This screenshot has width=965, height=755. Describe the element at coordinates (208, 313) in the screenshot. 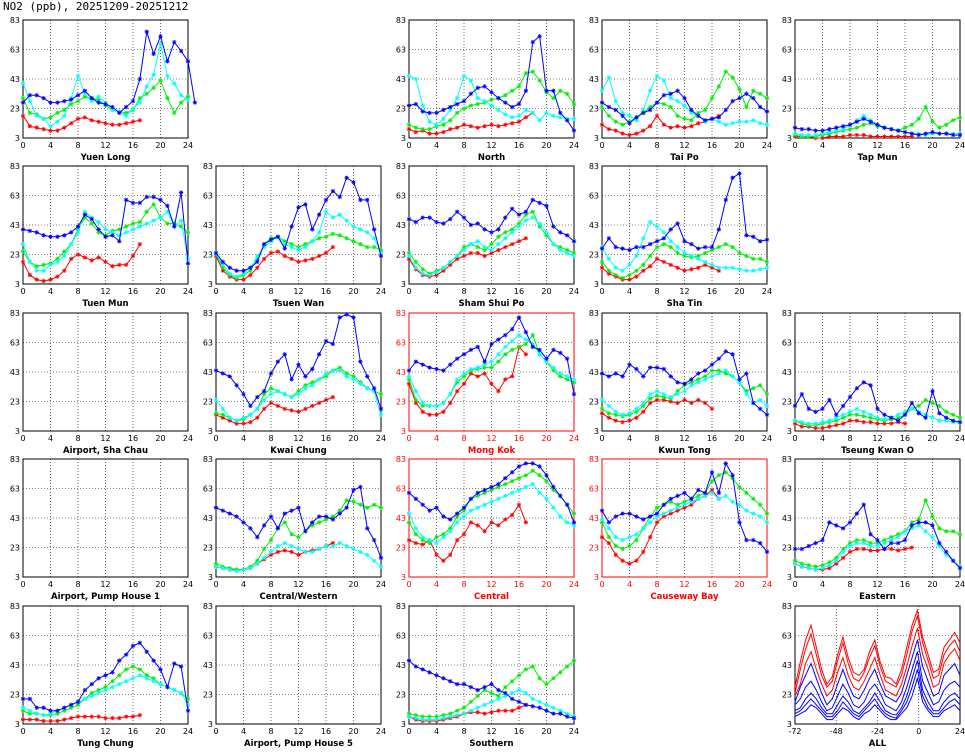

I see `y-tick-label: 83` at that location.